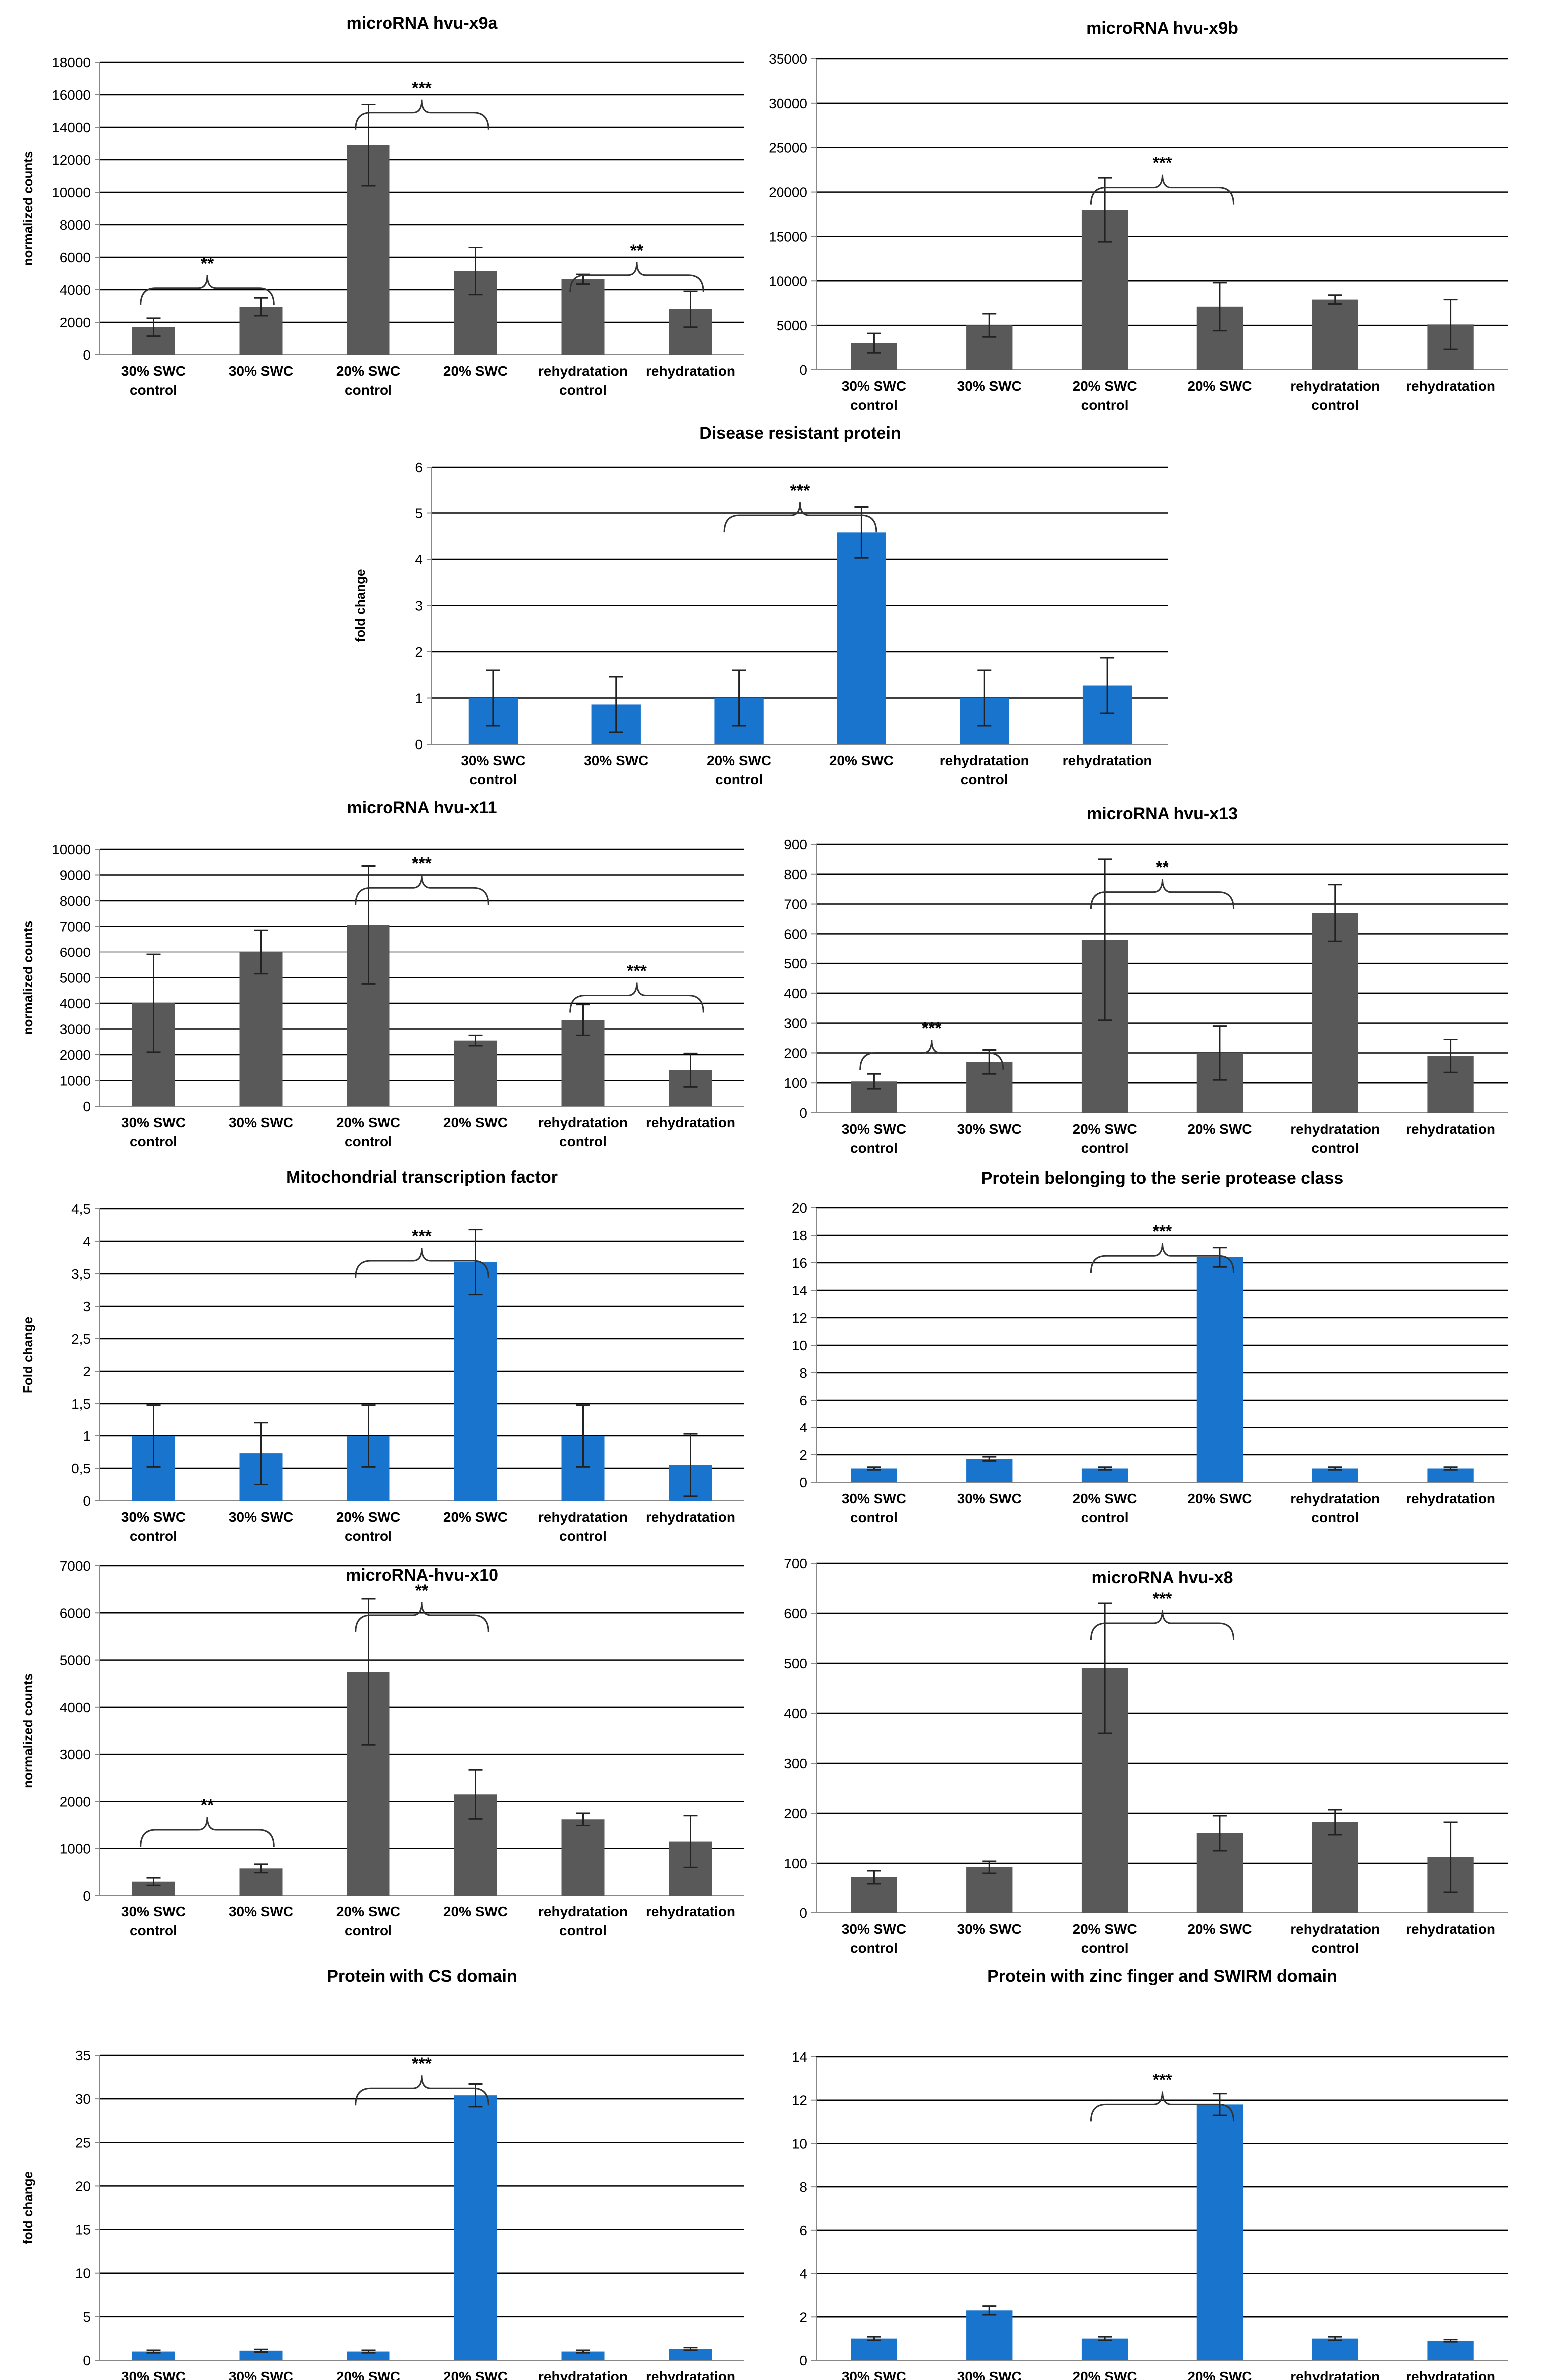 The width and height of the screenshot is (1558, 2380). What do you see at coordinates (71, 160) in the screenshot?
I see `y-tick-label: 12000` at bounding box center [71, 160].